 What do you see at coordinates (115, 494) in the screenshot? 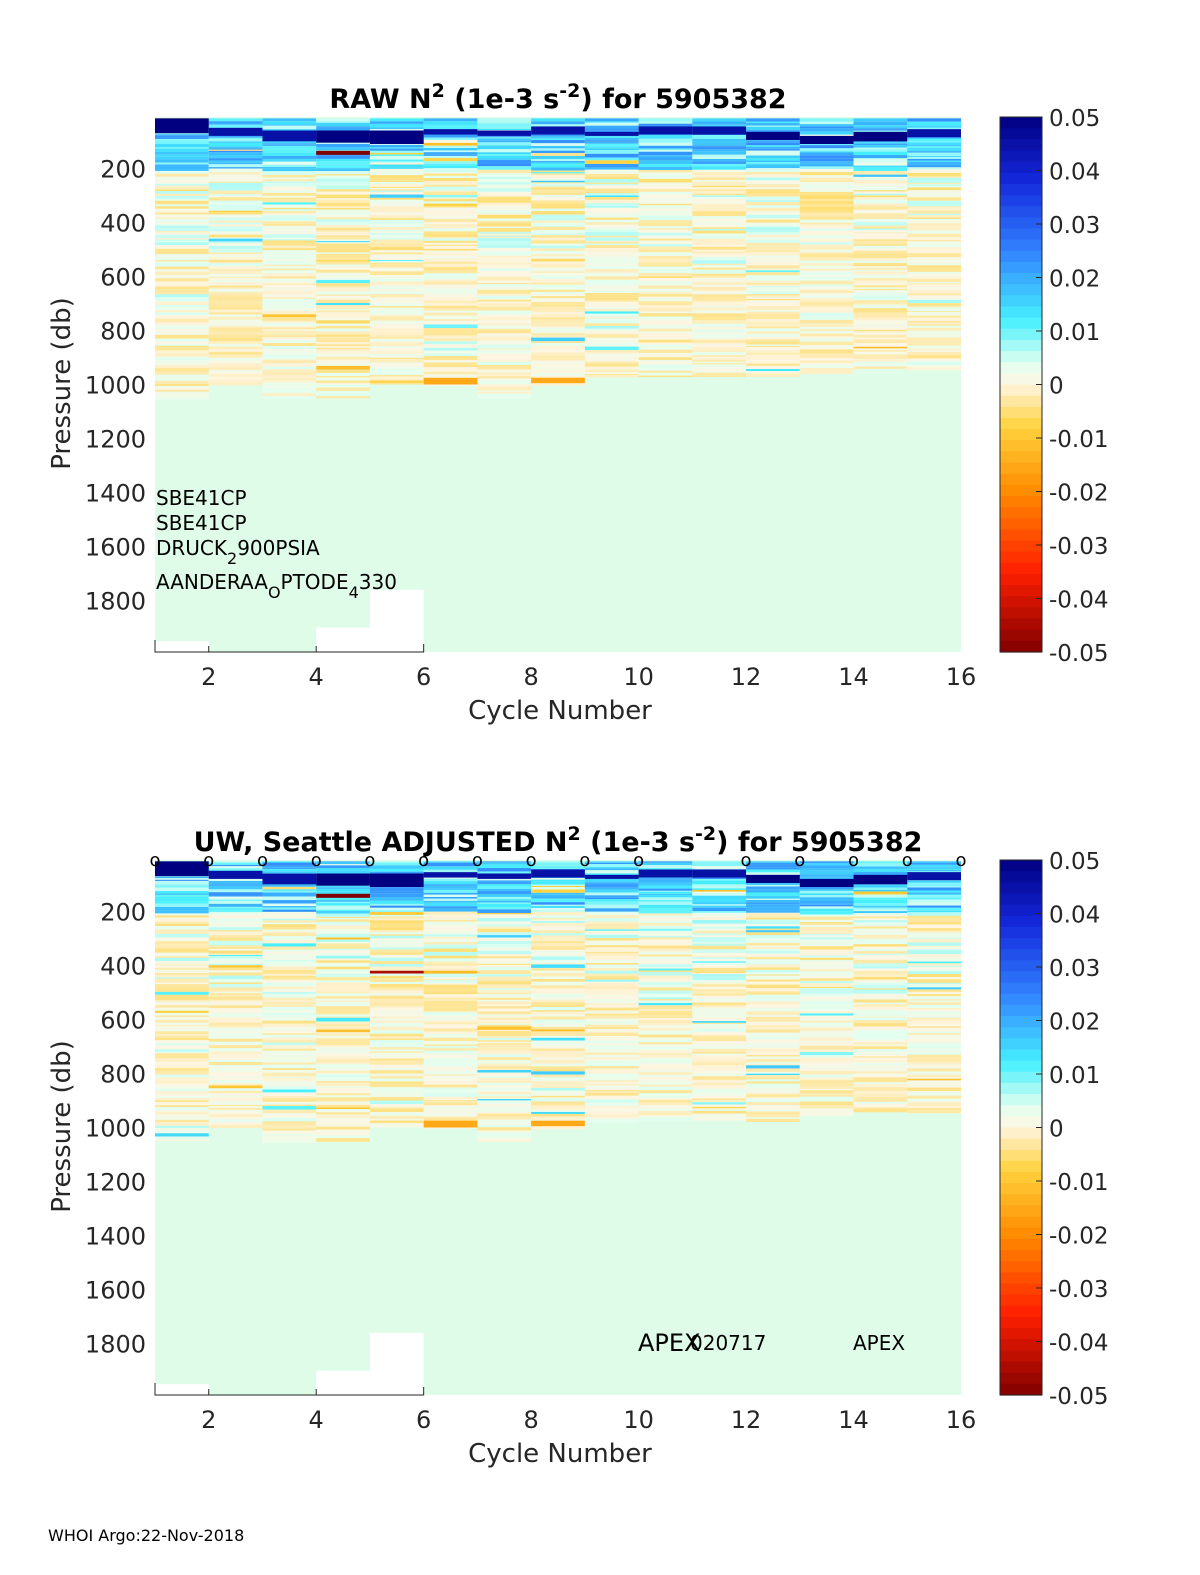
I see `y-tick-label: 1400` at bounding box center [115, 494].